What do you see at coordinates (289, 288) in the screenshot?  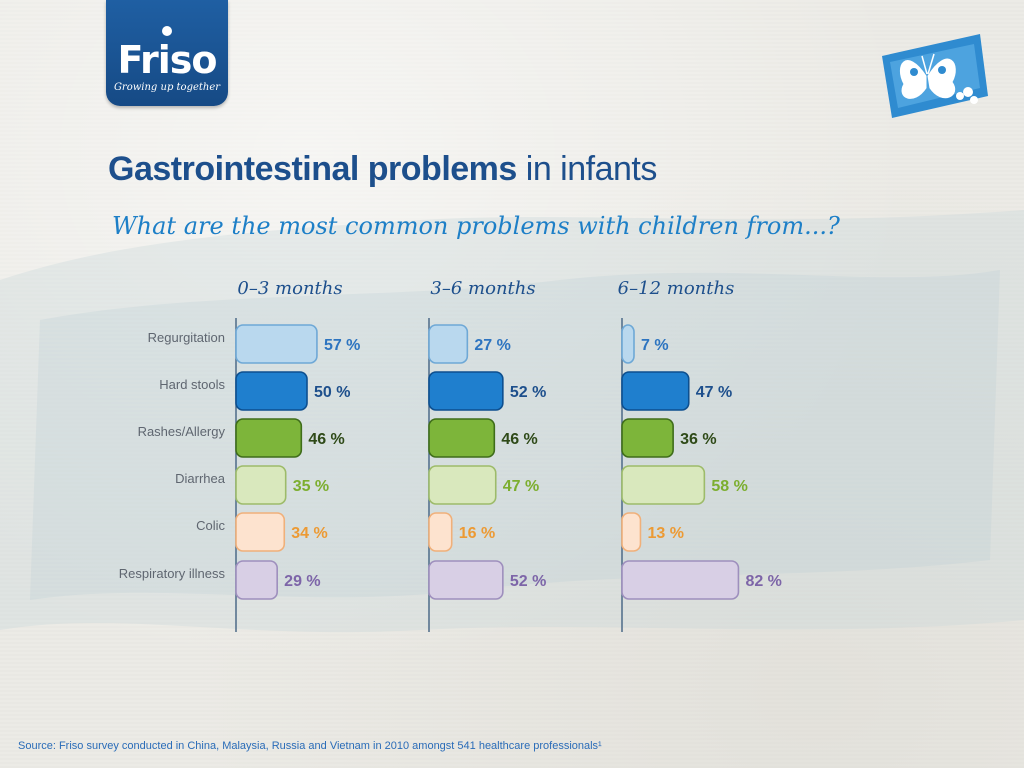 I see `column-title: 0–3 months` at bounding box center [289, 288].